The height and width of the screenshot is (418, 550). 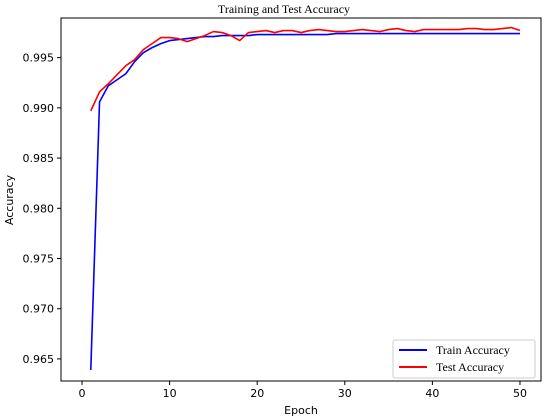 What do you see at coordinates (345, 393) in the screenshot?
I see `x-tick-label: 30` at bounding box center [345, 393].